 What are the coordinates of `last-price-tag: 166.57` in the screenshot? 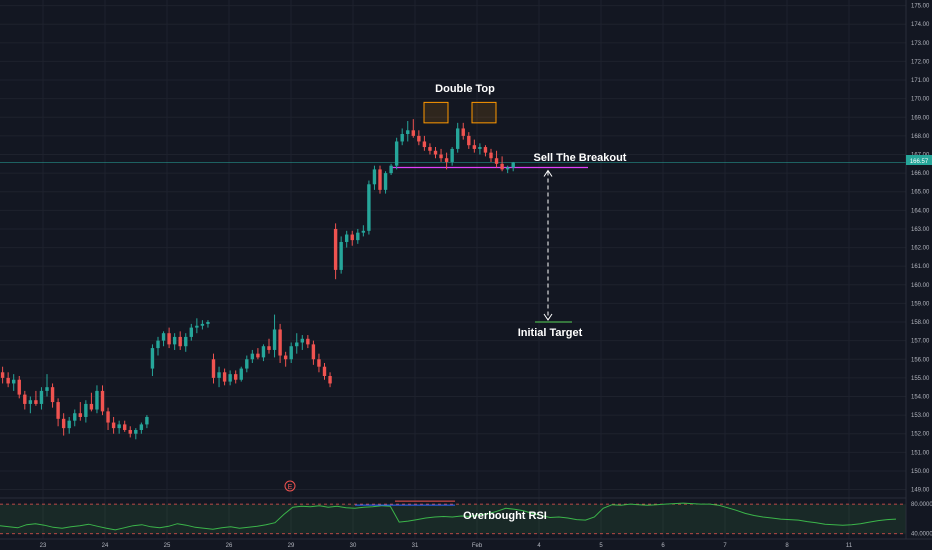 It's located at (919, 160).